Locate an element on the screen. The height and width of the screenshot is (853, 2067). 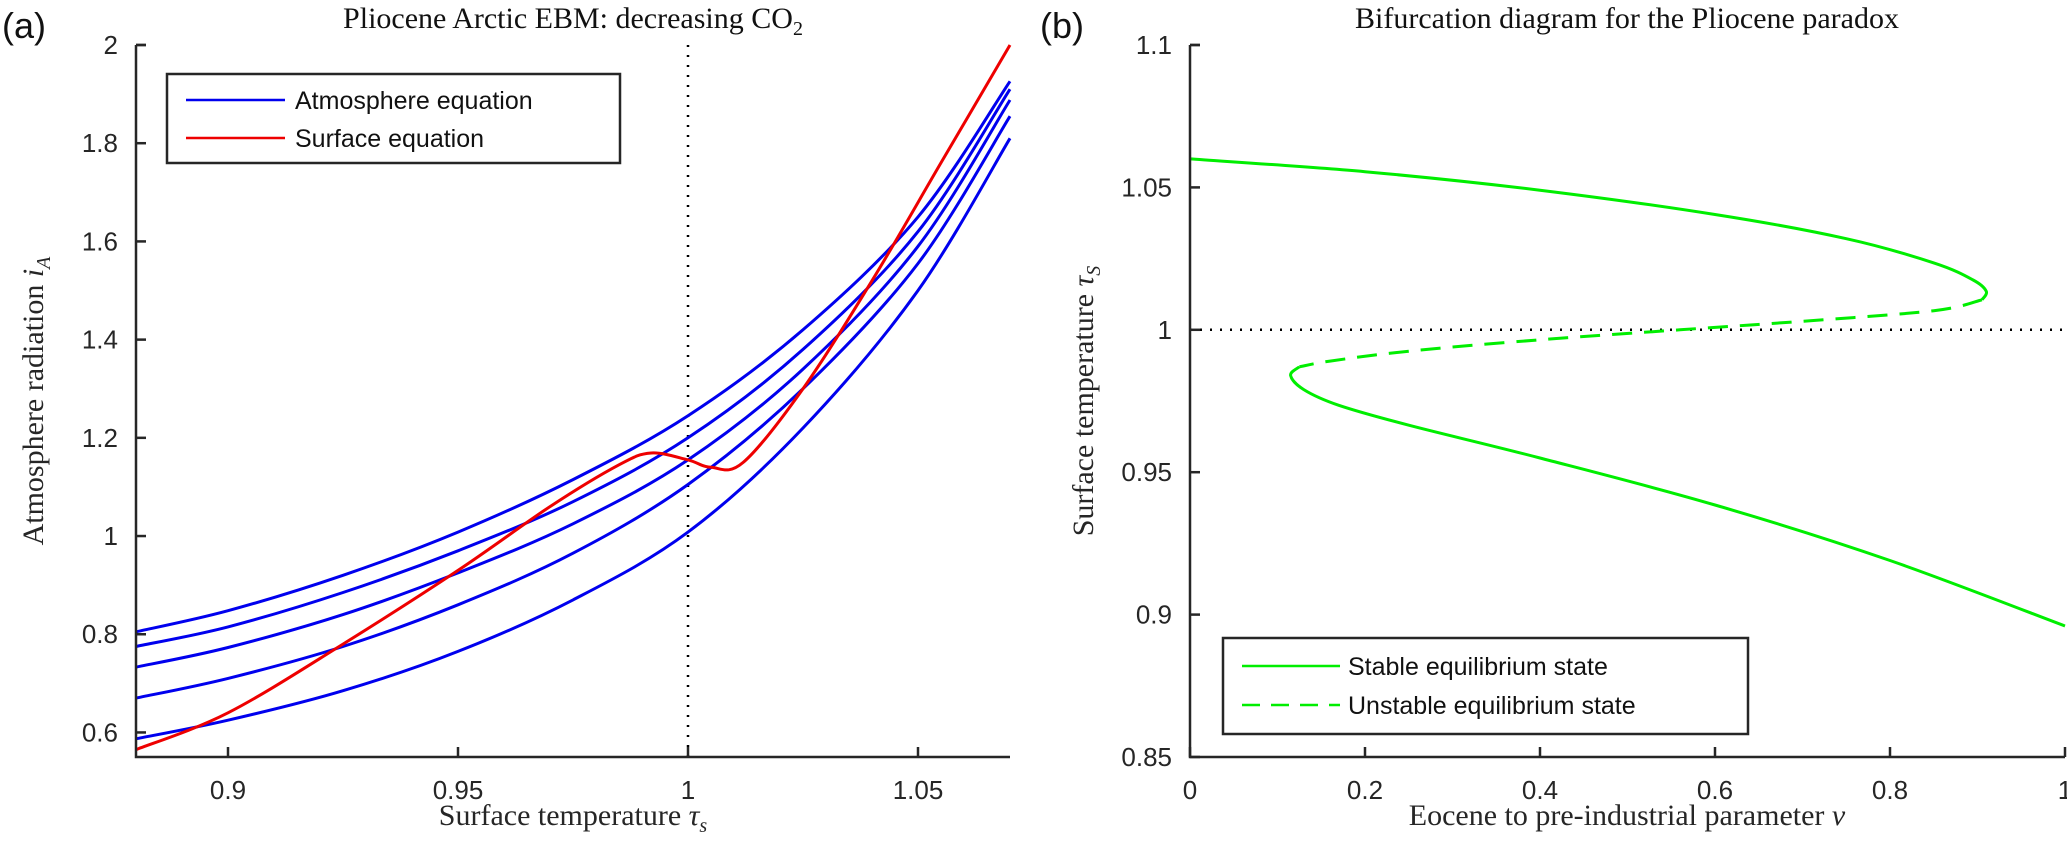
x-axis-label-b-symbol: ν is located at coordinates (1839, 815).